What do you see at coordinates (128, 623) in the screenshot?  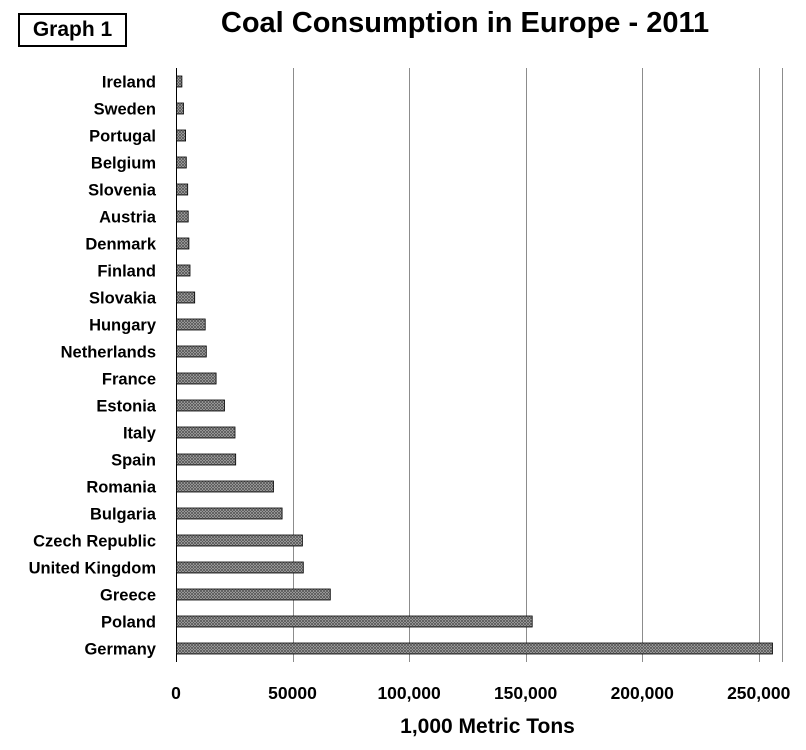 I see `y-tick-label: Poland` at bounding box center [128, 623].